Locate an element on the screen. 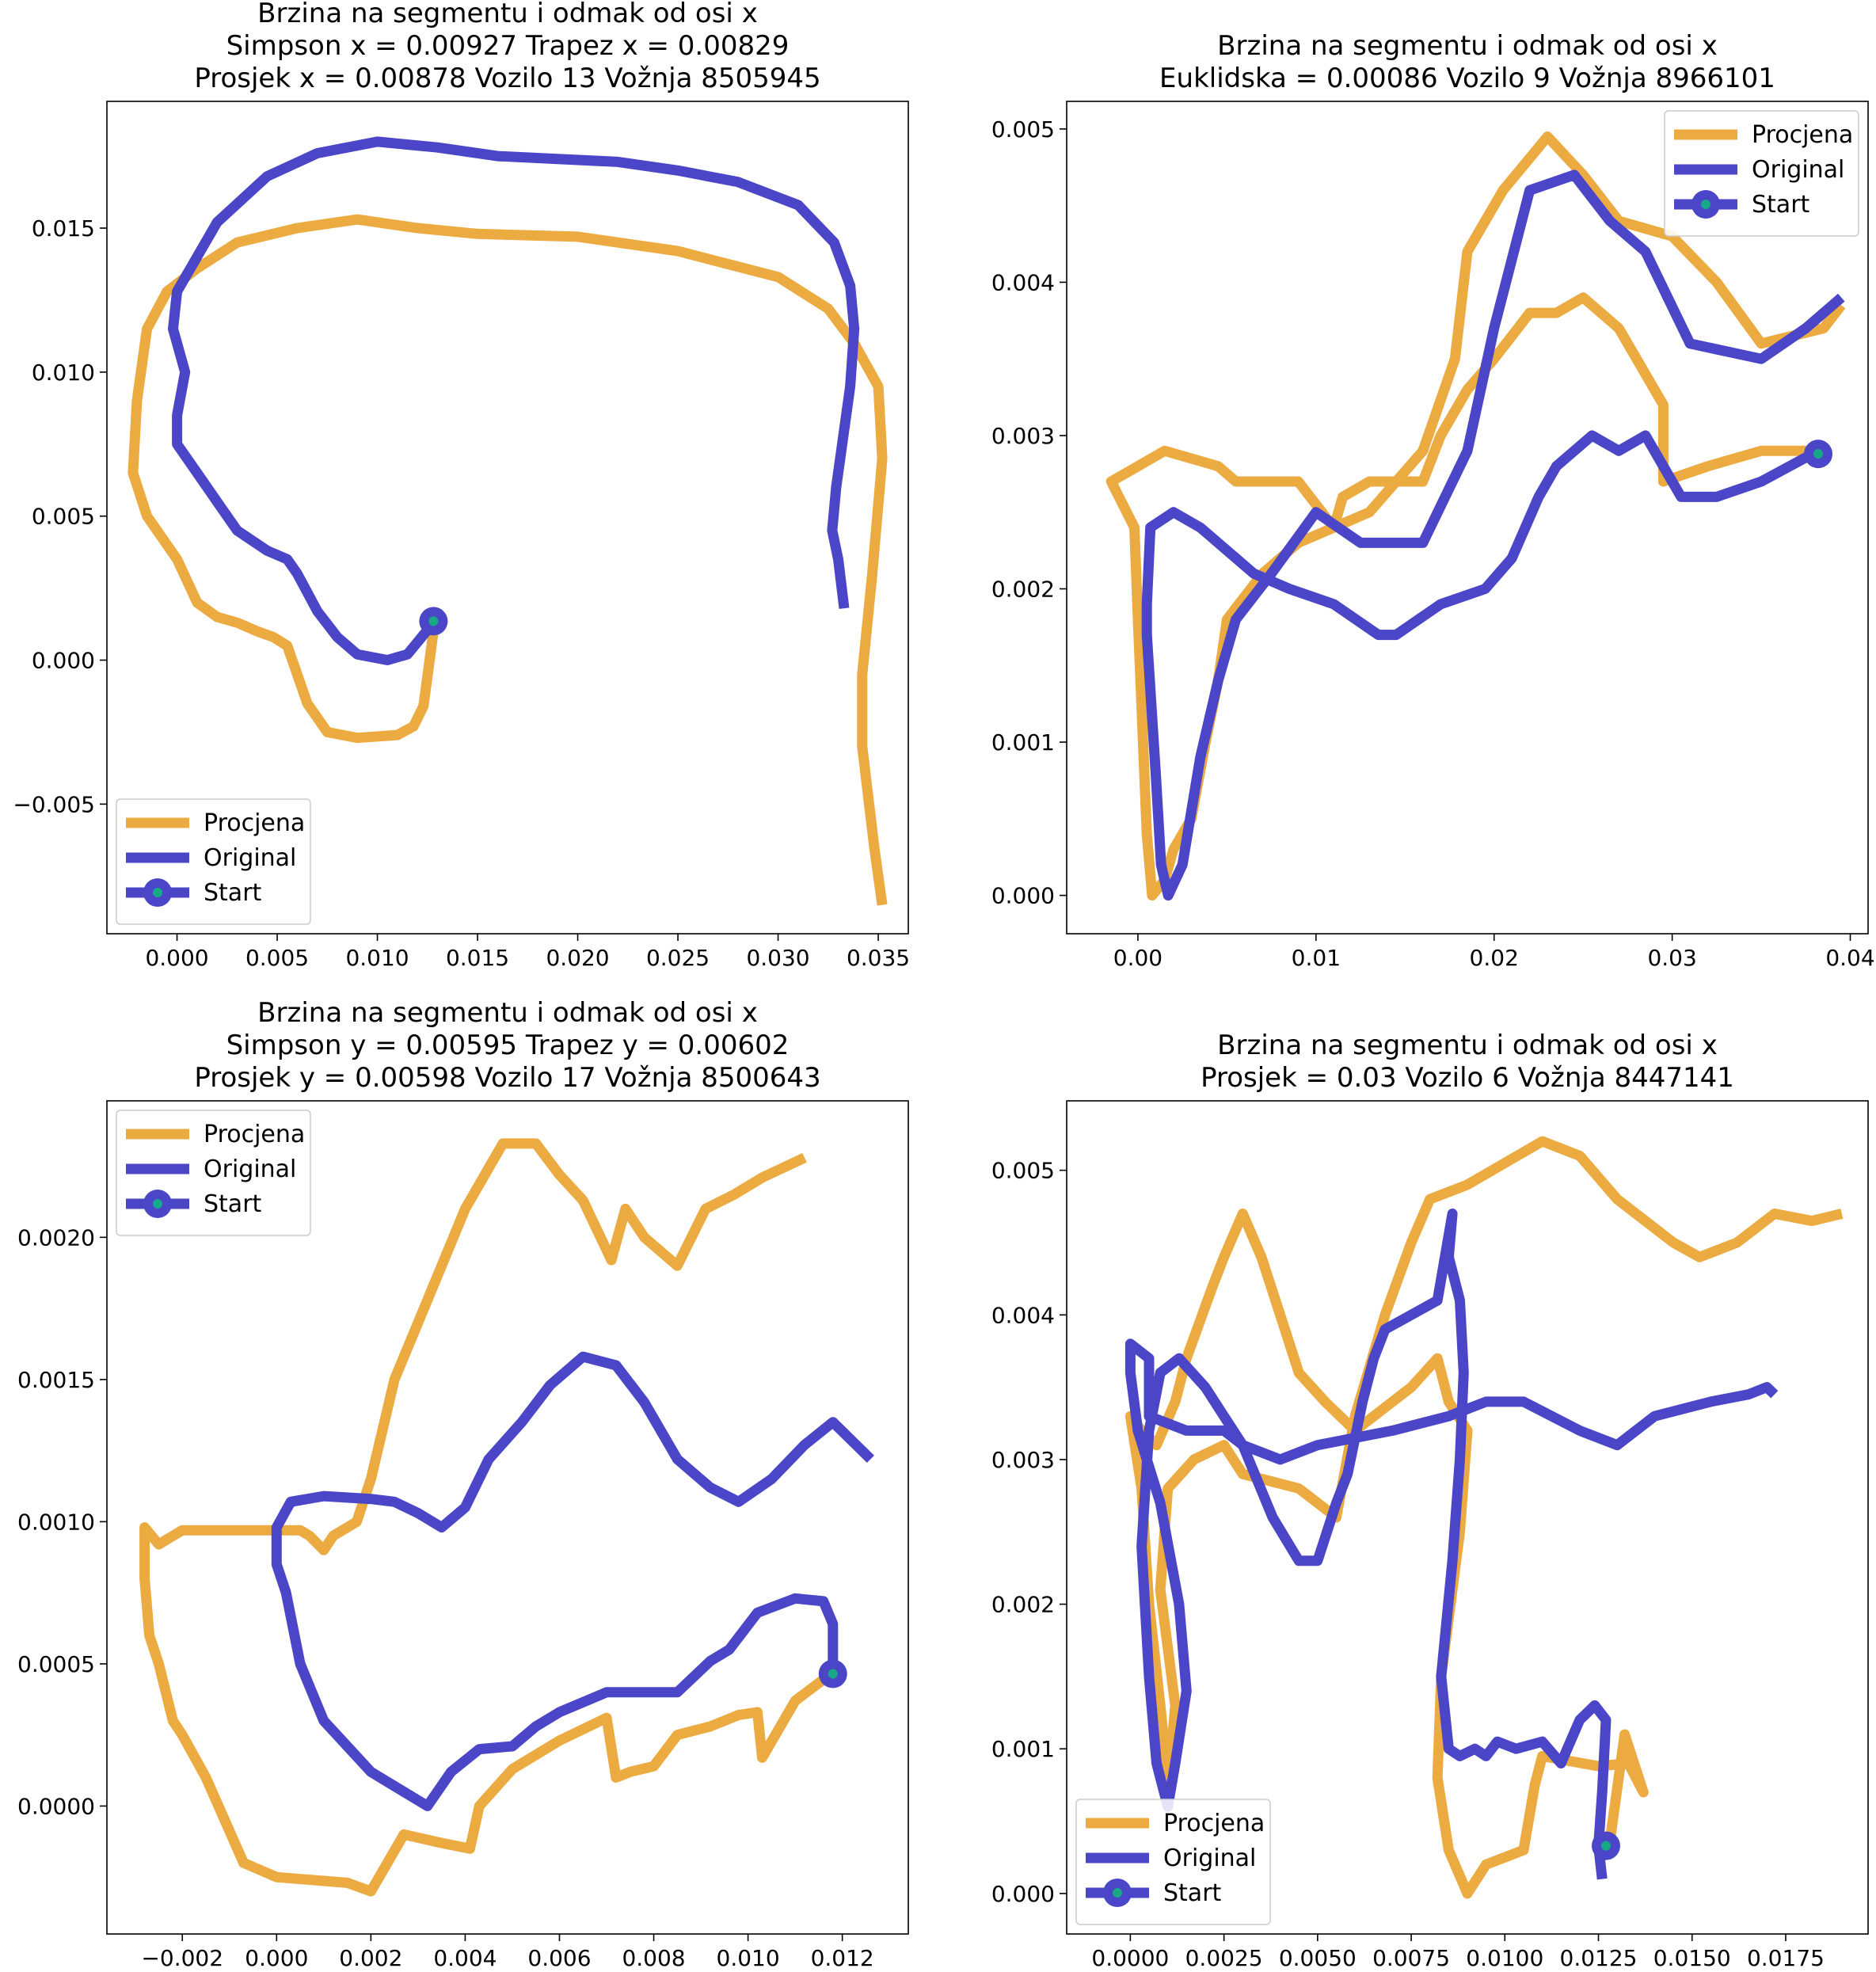 Image resolution: width=1876 pixels, height=1972 pixels. x-tick-label: 0.04 is located at coordinates (1850, 958).